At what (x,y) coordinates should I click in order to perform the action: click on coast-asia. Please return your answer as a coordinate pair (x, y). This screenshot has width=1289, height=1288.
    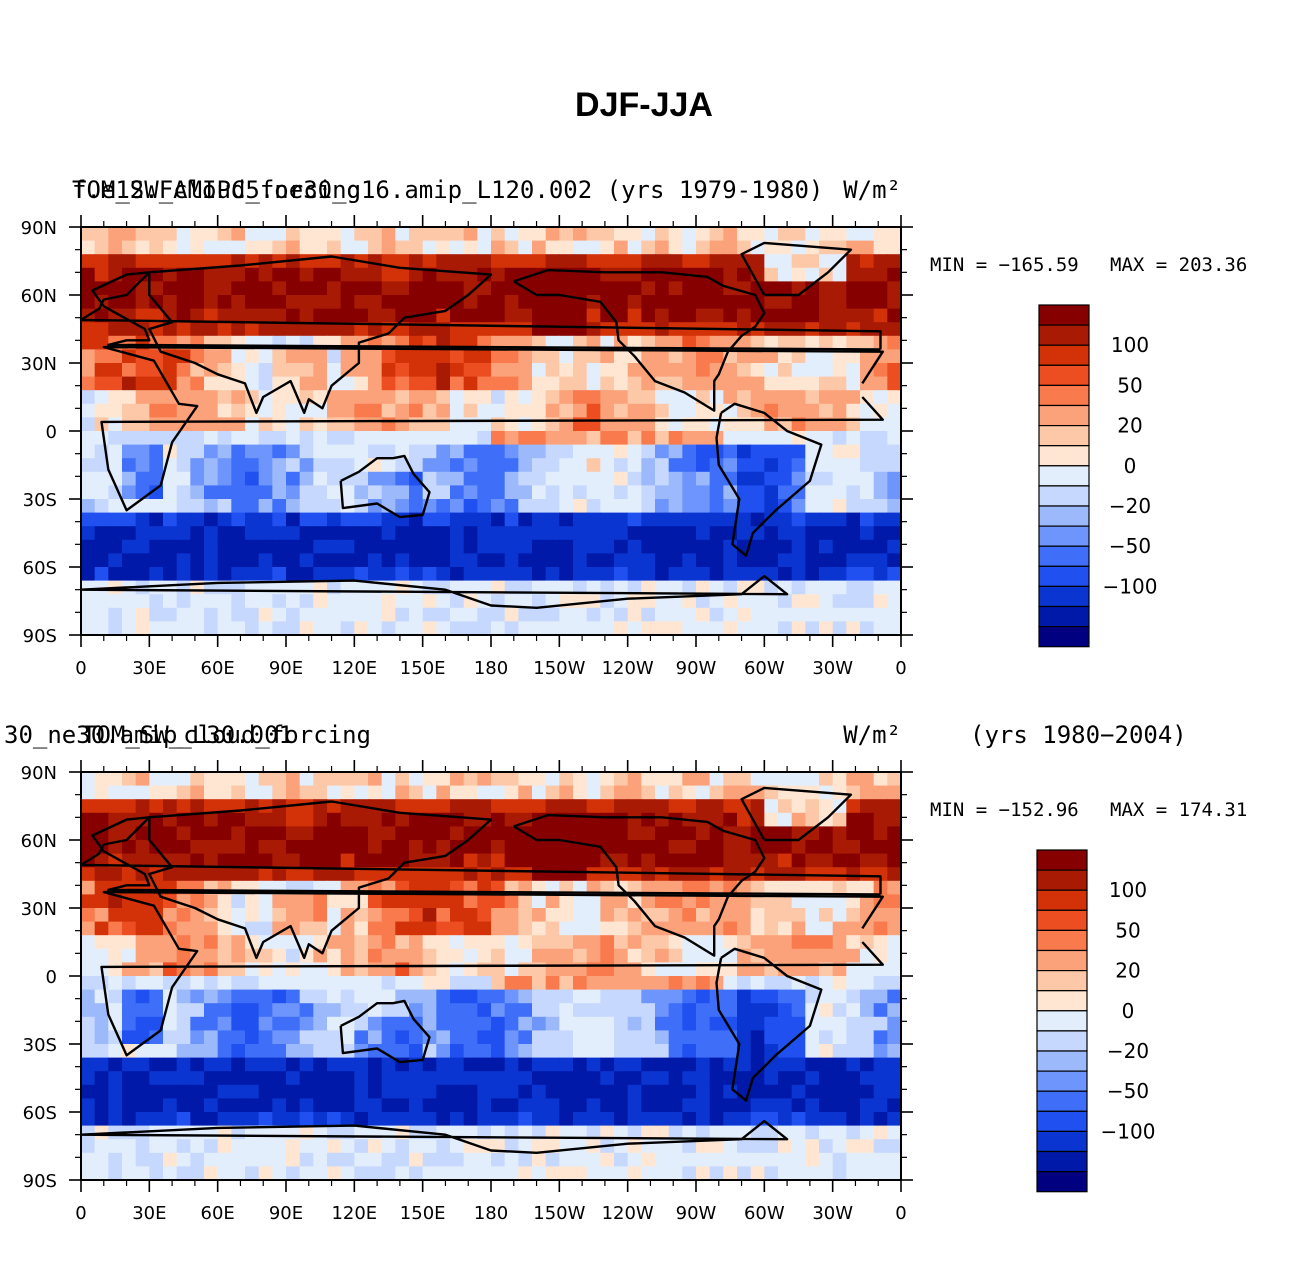
    Looking at the image, I should click on (320, 335).